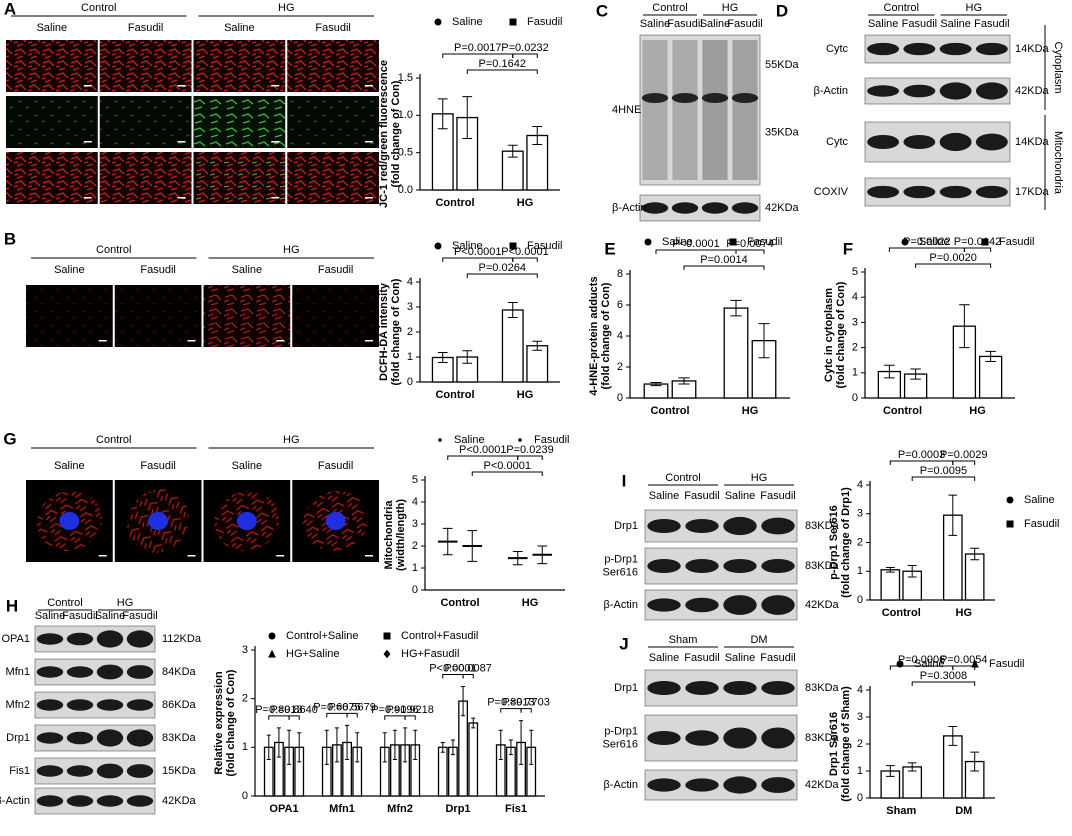 The height and width of the screenshot is (836, 1072). I want to click on legend-label: Fasudil, so click(544, 246).